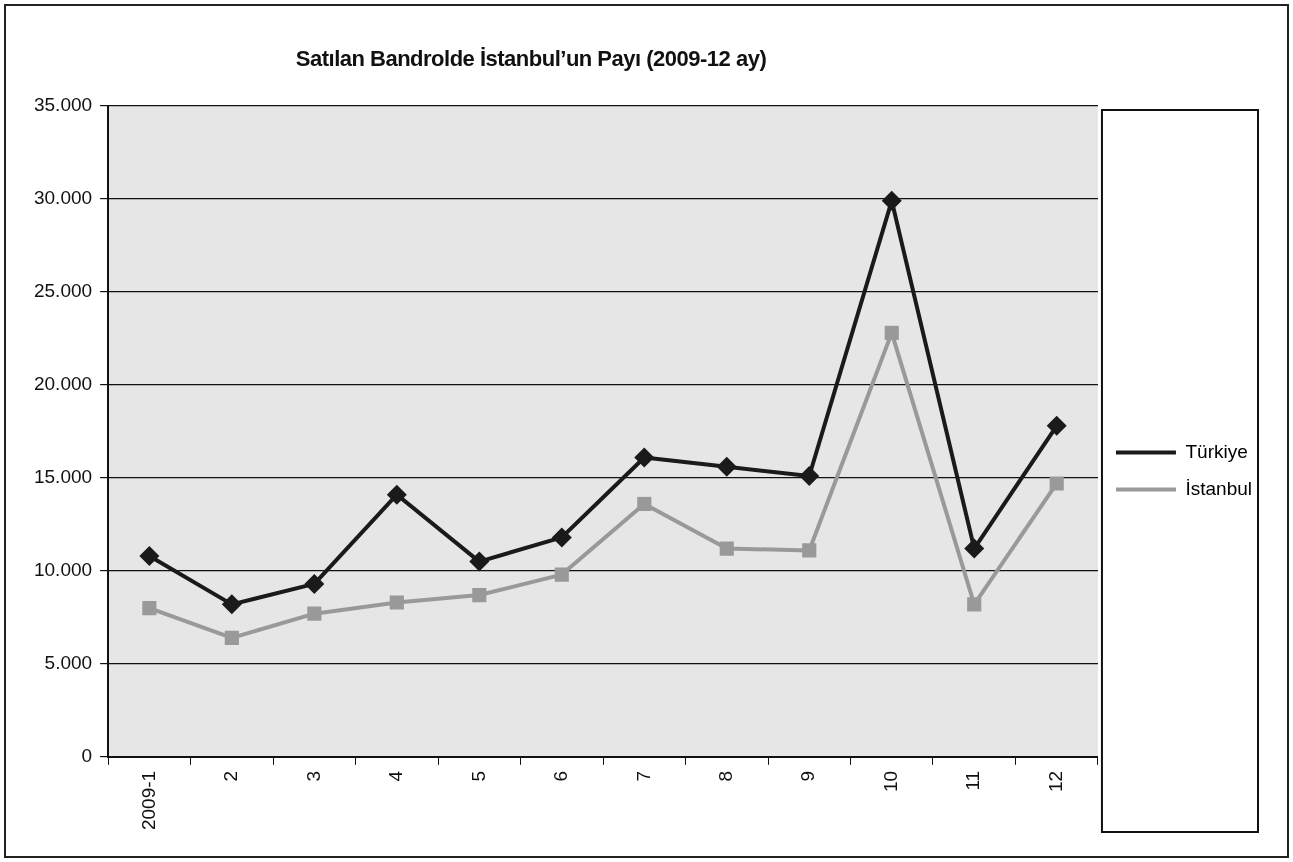 This screenshot has width=1293, height=862. Describe the element at coordinates (63, 570) in the screenshot. I see `y-tick-label: 10.000` at that location.